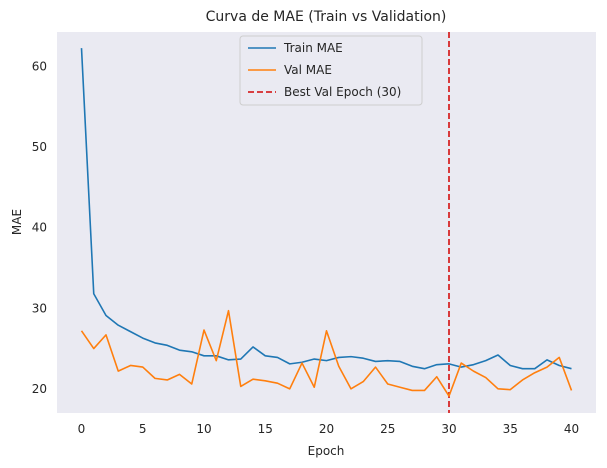  What do you see at coordinates (17, 222) in the screenshot?
I see `y-axis-label: MAE` at bounding box center [17, 222].